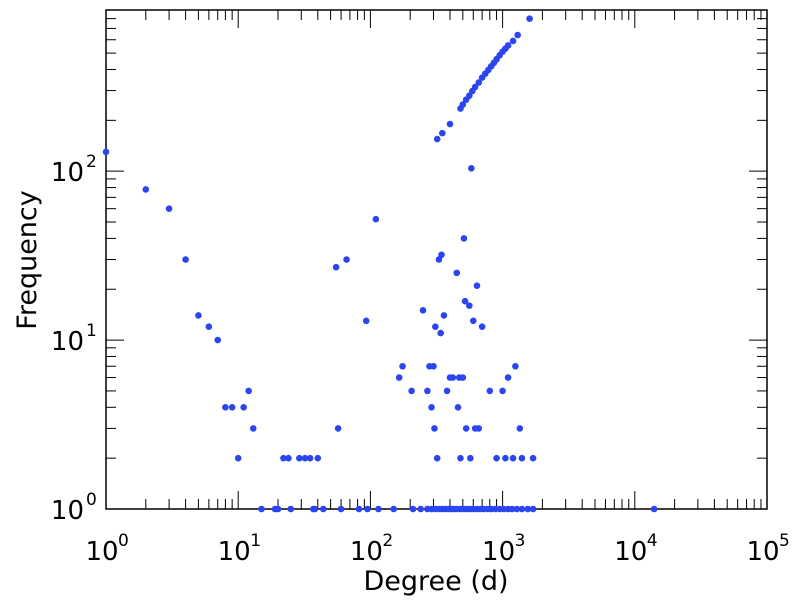 This screenshot has width=798, height=600. What do you see at coordinates (387, 541) in the screenshot?
I see `x-tick-label-exp: 2` at bounding box center [387, 541].